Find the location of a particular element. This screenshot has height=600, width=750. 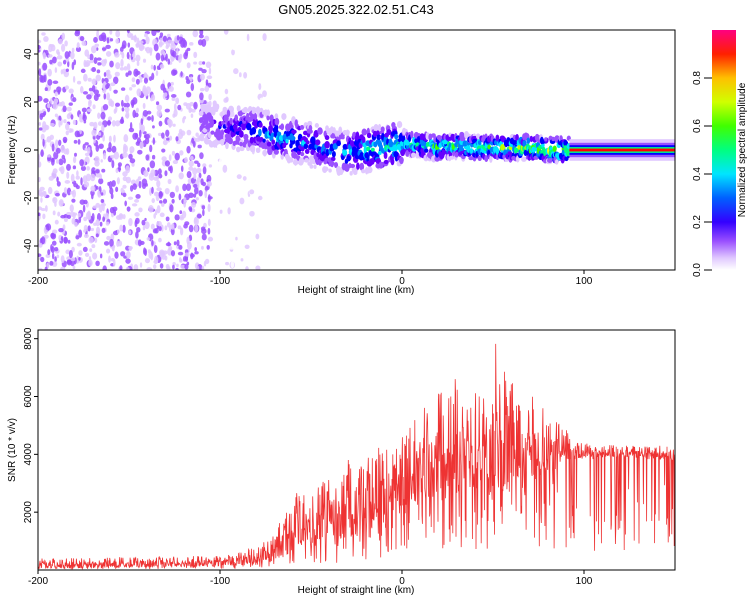

spectrogram-x-tick-label: -100 is located at coordinates (220, 281).